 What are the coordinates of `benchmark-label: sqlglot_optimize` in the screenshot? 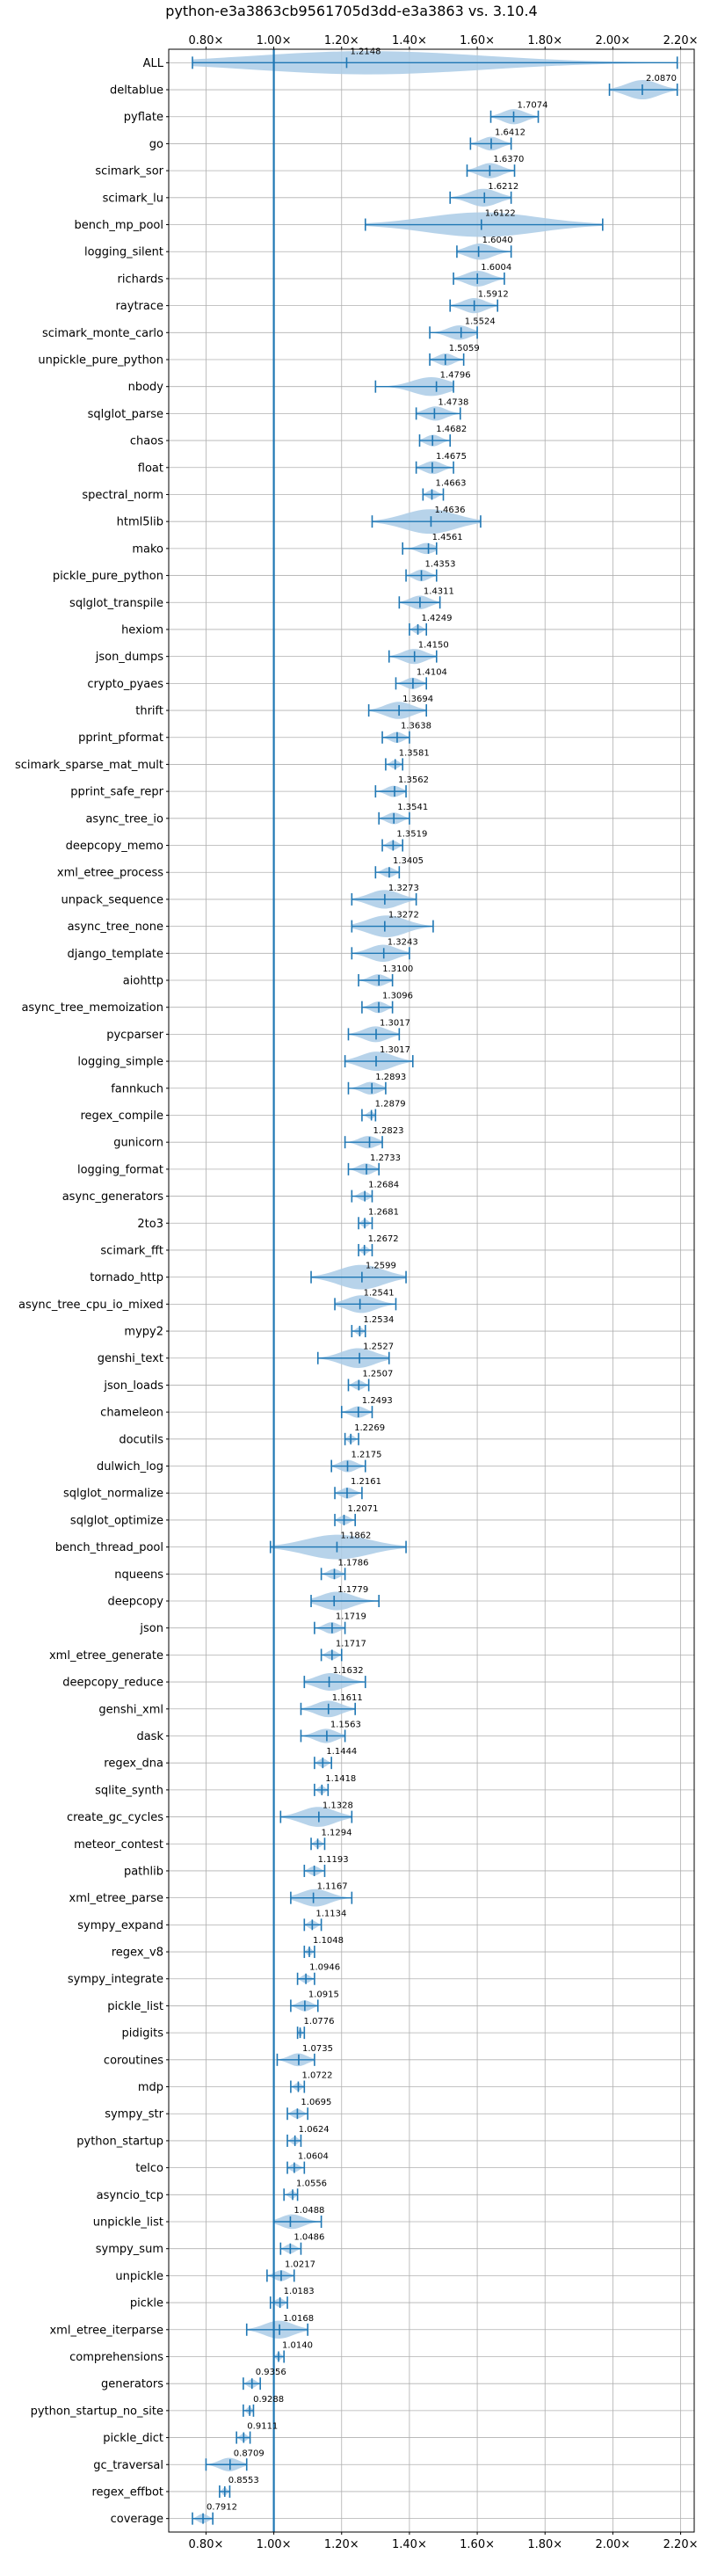 It's located at (117, 1520).